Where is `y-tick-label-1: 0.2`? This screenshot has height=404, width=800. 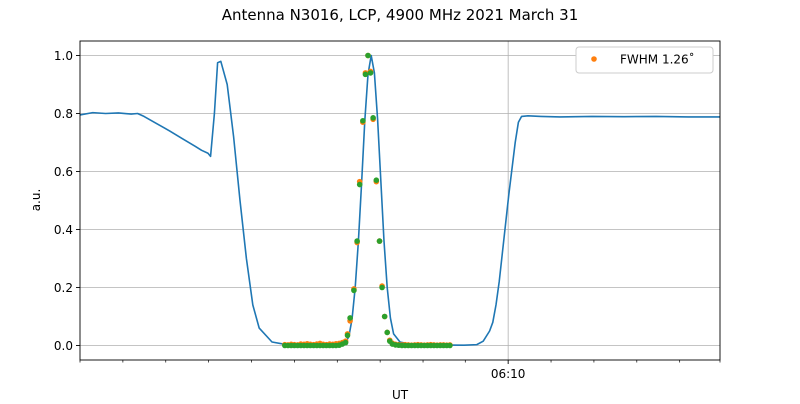 y-tick-label-1: 0.2 is located at coordinates (63, 288).